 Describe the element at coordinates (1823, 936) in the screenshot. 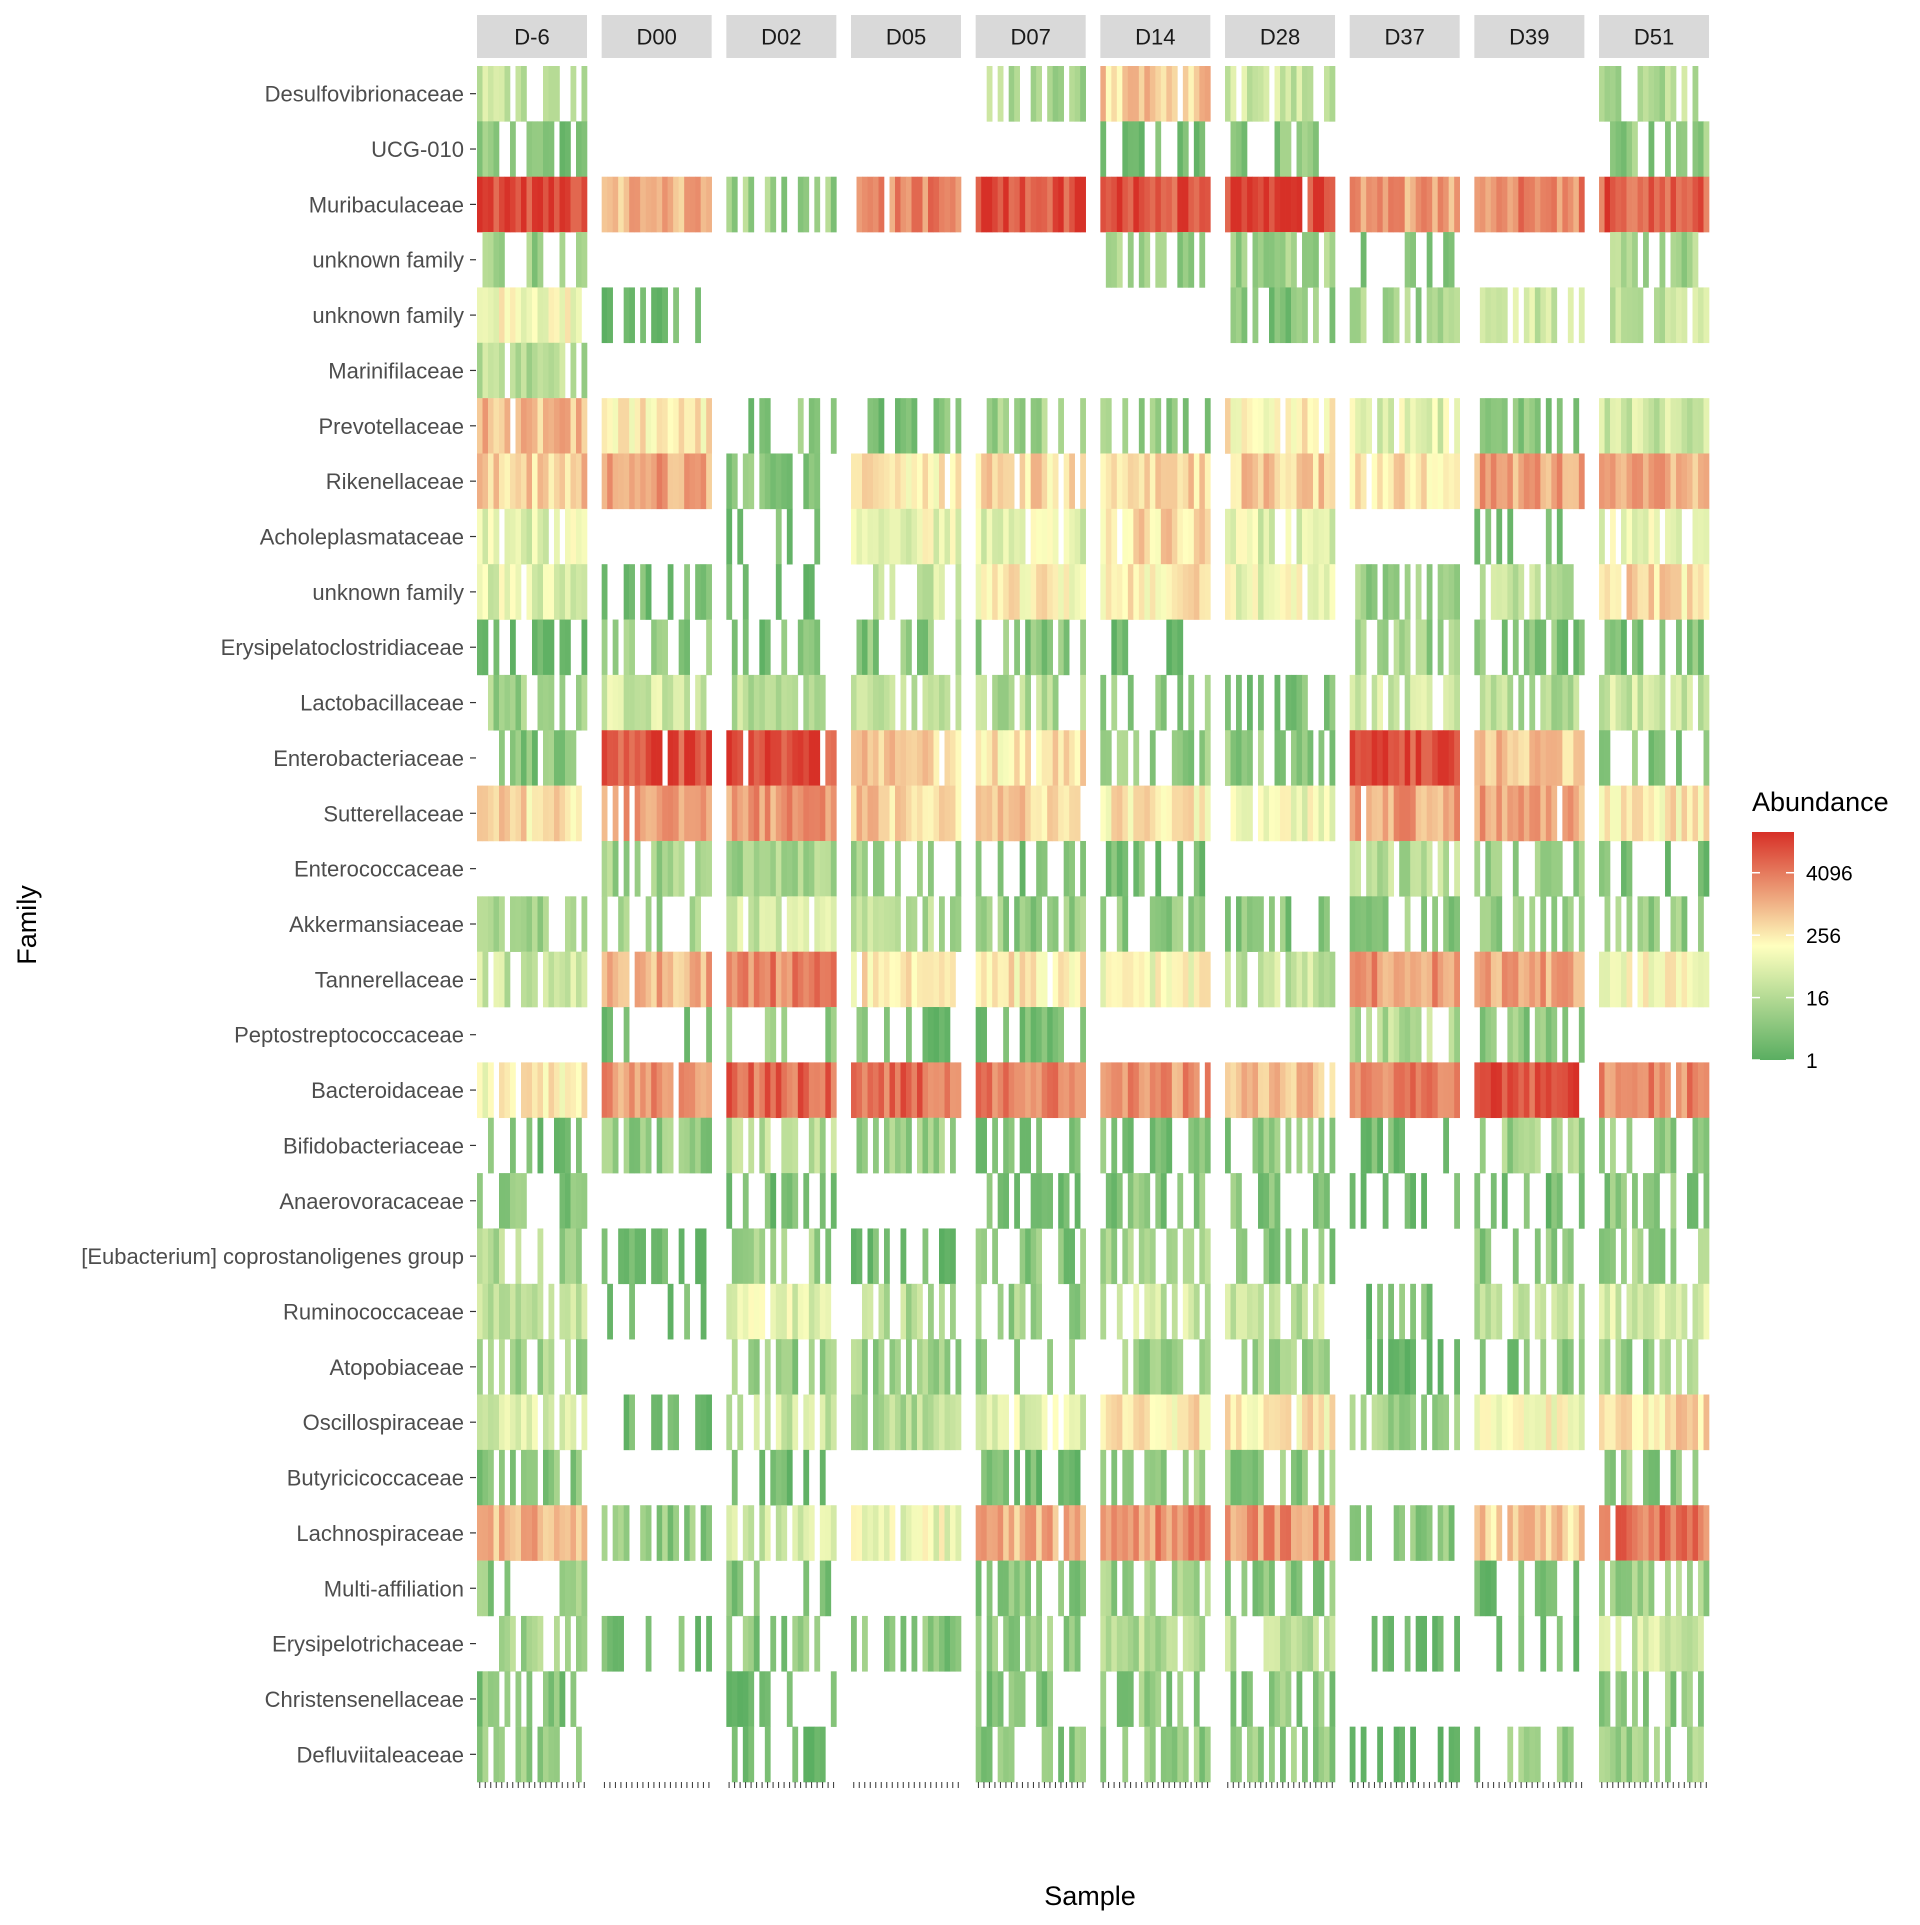

I see `legend-tick-label: 256` at that location.